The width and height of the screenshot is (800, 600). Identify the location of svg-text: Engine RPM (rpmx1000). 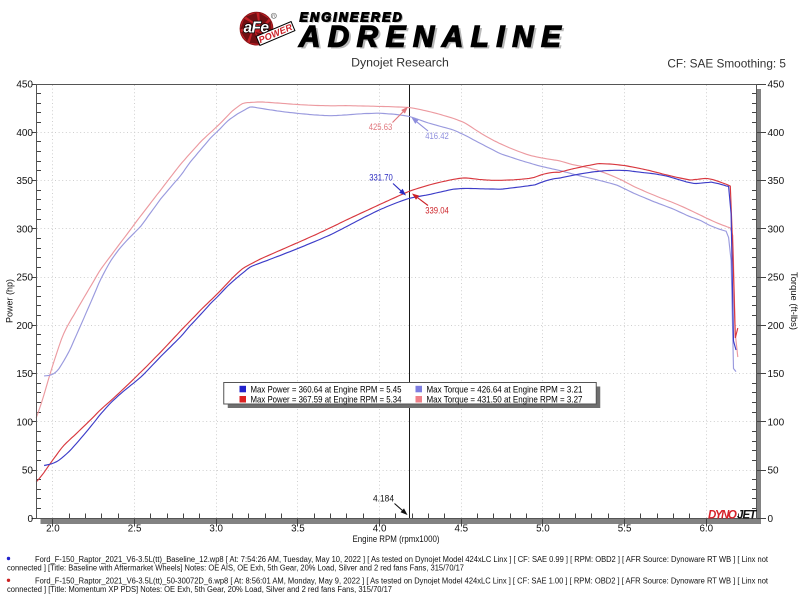
(396, 539).